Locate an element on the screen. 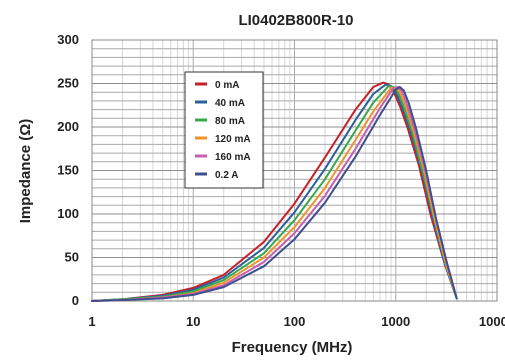 The height and width of the screenshot is (360, 505). x-tick-label: 10000 is located at coordinates (492, 321).